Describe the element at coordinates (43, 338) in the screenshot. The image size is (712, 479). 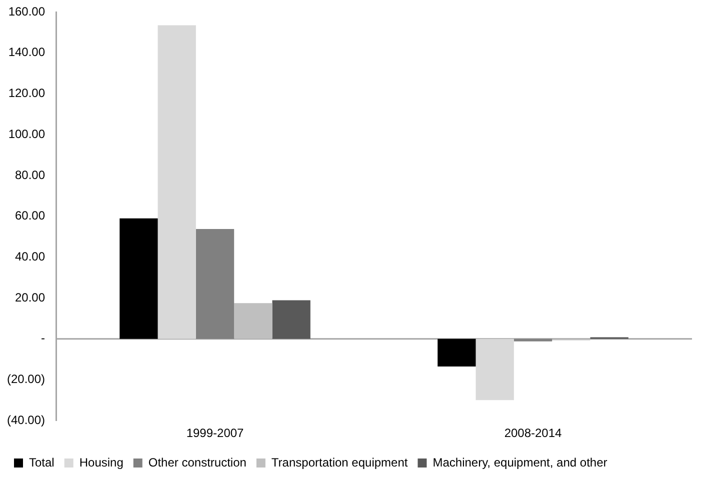
I see `y-tick-label: -` at that location.